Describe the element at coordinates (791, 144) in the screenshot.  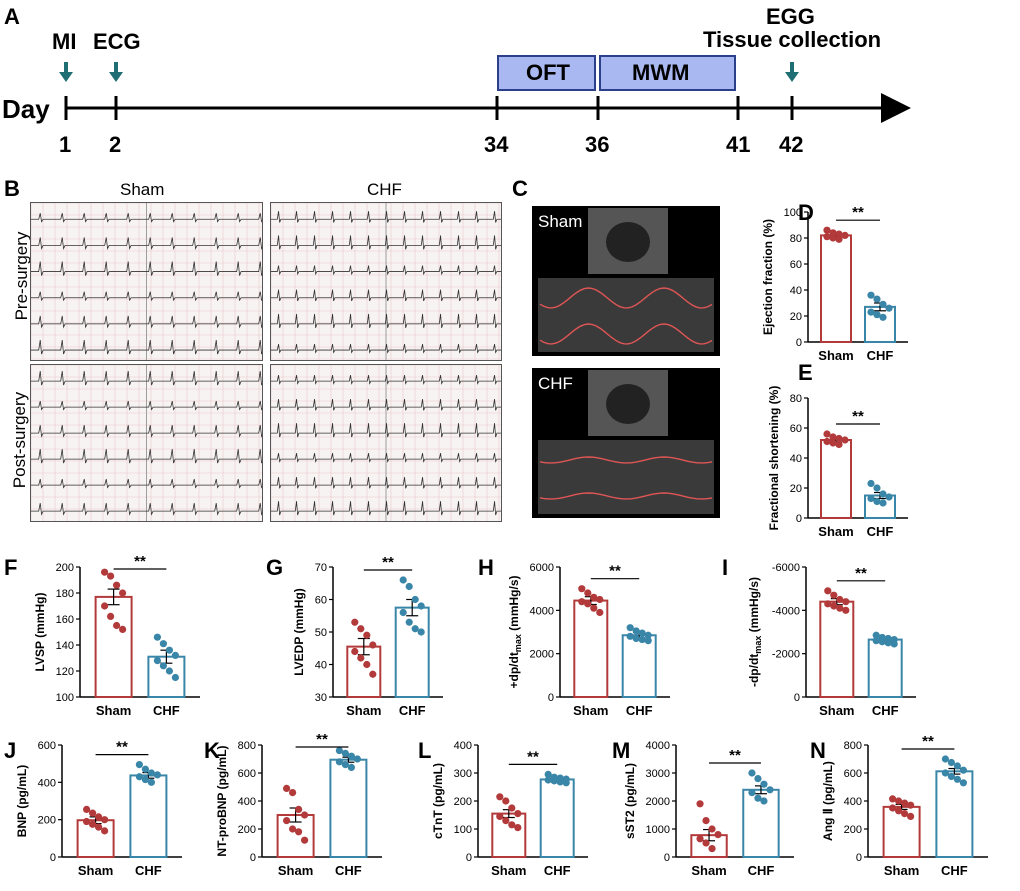
I see `tick-label: 42` at that location.